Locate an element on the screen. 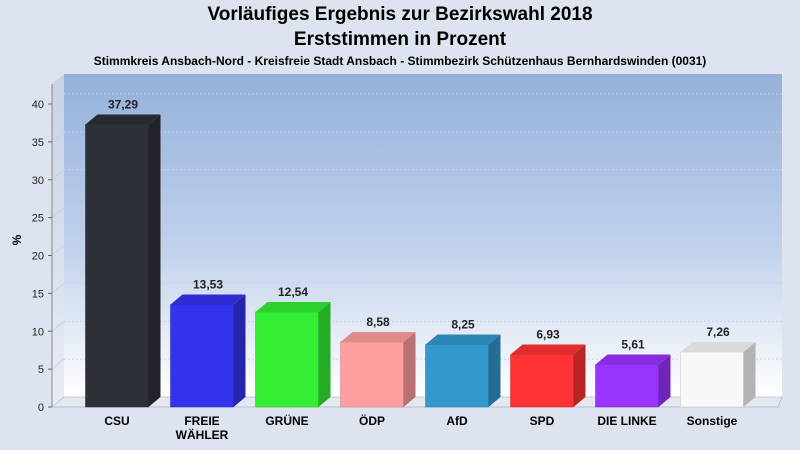 The width and height of the screenshot is (800, 450). chart-subtitle: Erststimmen in Prozent is located at coordinates (400, 39).